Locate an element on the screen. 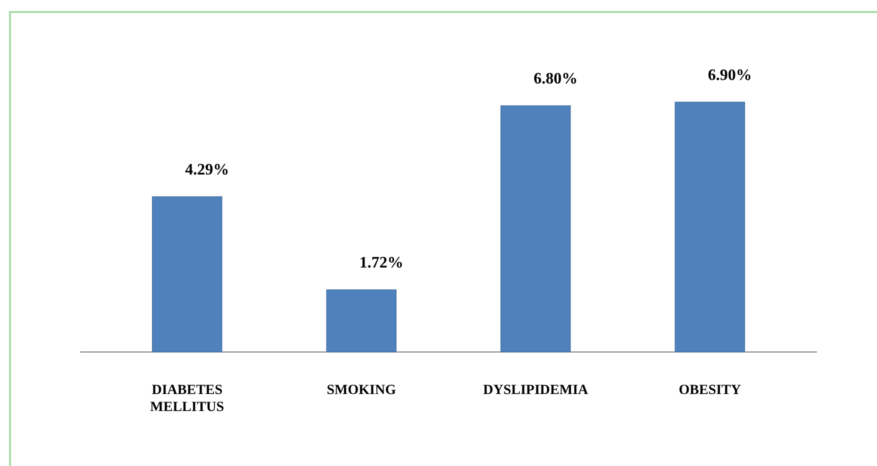 This screenshot has width=877, height=466. data-label: 6.80% is located at coordinates (556, 79).